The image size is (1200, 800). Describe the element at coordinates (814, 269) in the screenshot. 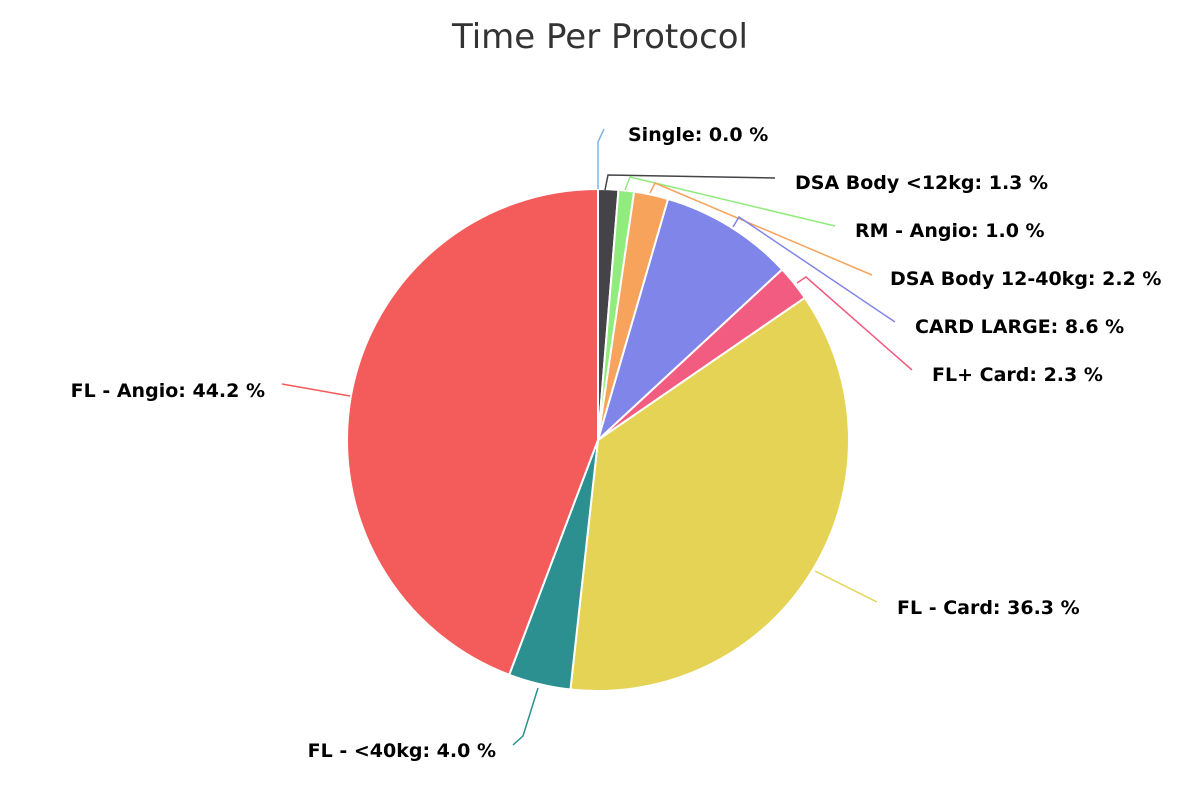

I see `connector-card-large` at that location.